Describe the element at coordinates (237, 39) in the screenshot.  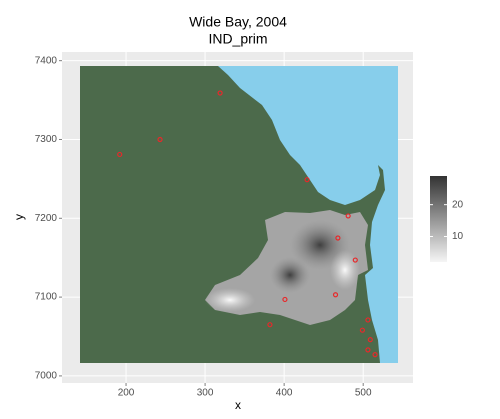
I see `chart-subtitle: IND_prim` at that location.